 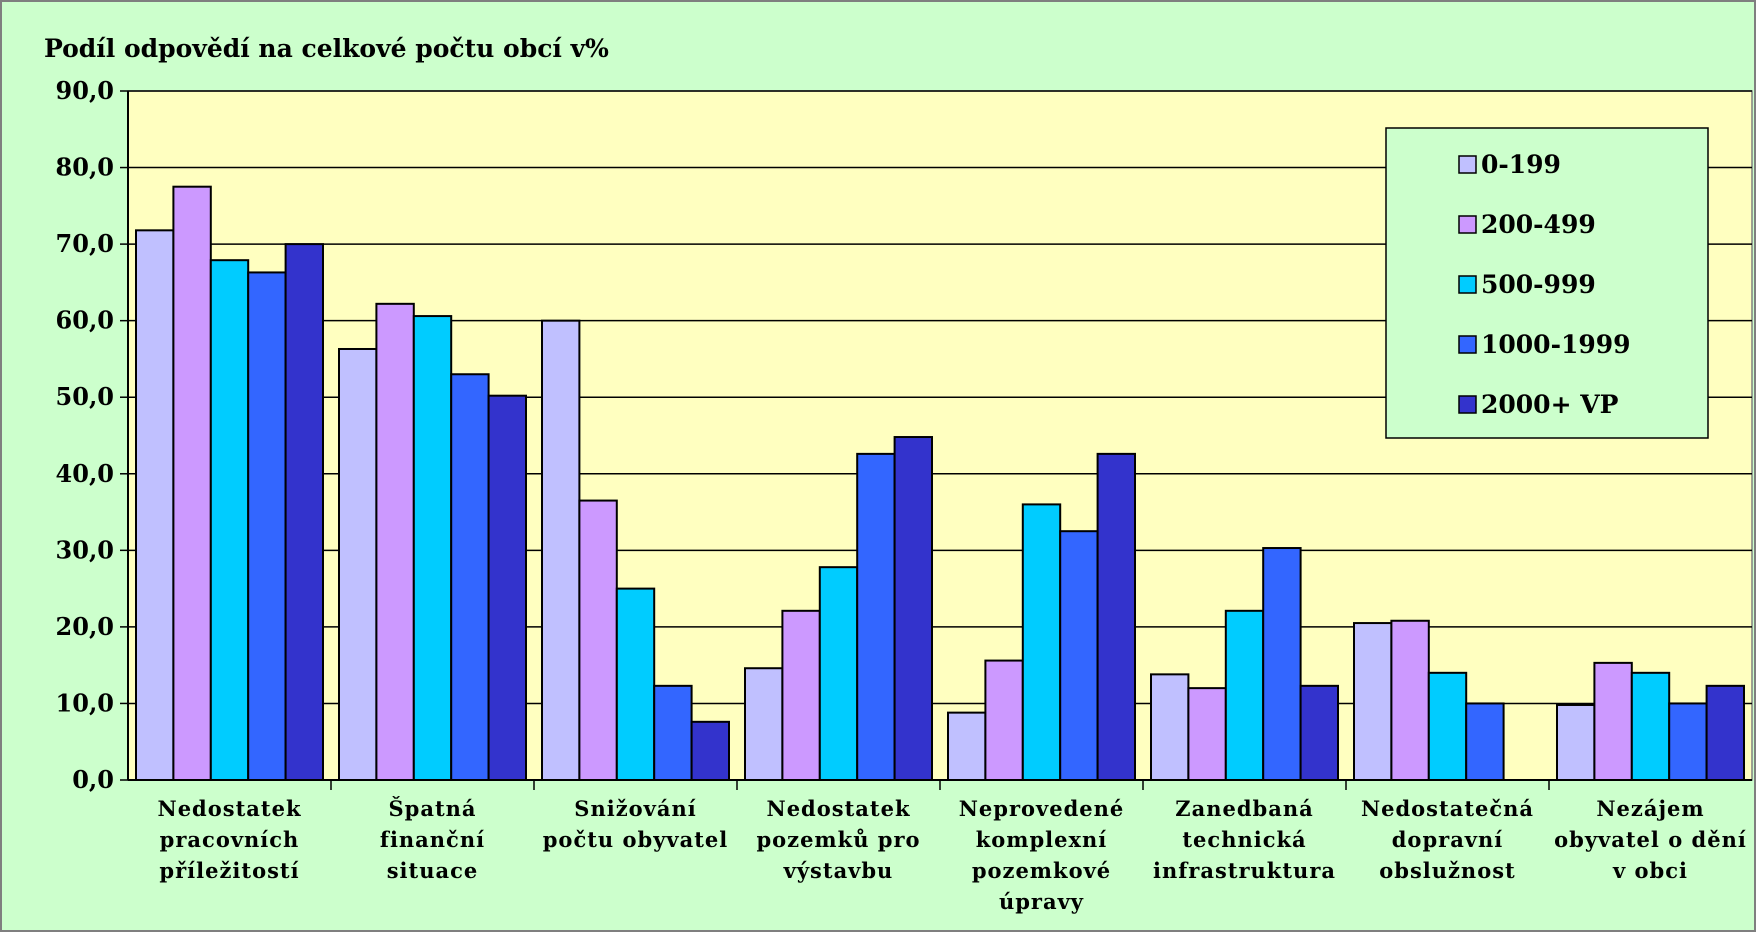 I want to click on legend-label: 1000-1999, so click(x=1556, y=344).